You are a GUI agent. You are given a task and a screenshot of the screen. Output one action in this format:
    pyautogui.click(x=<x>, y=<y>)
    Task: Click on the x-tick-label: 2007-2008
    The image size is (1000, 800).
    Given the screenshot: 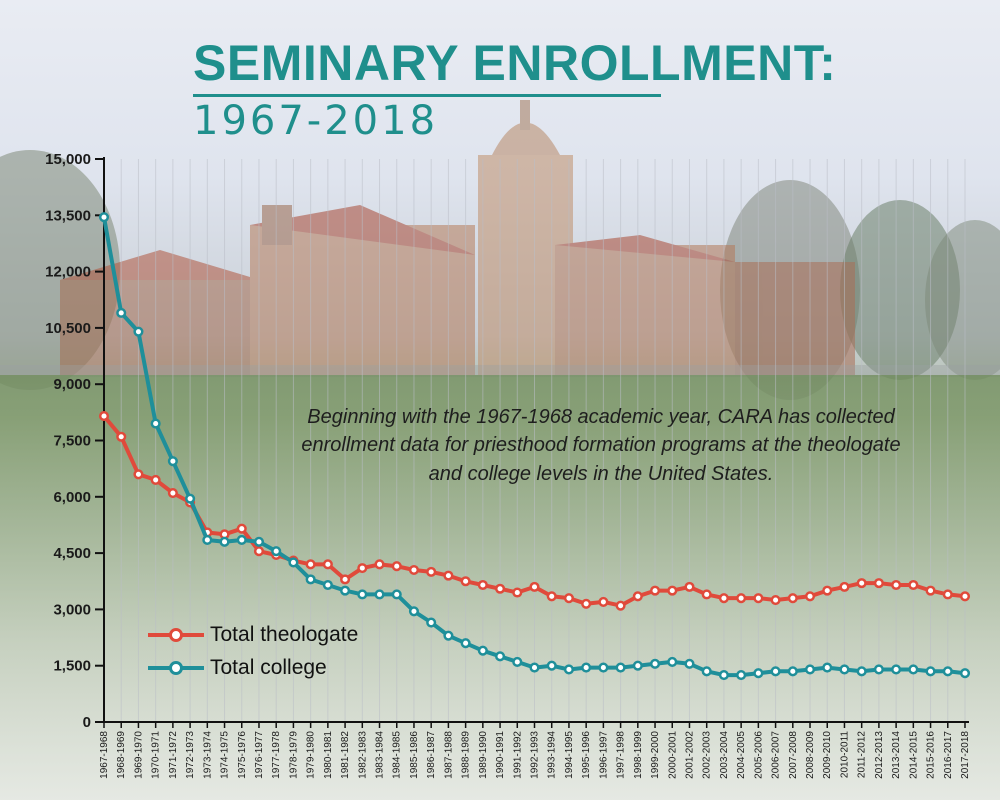 What is the action you would take?
    pyautogui.click(x=793, y=755)
    